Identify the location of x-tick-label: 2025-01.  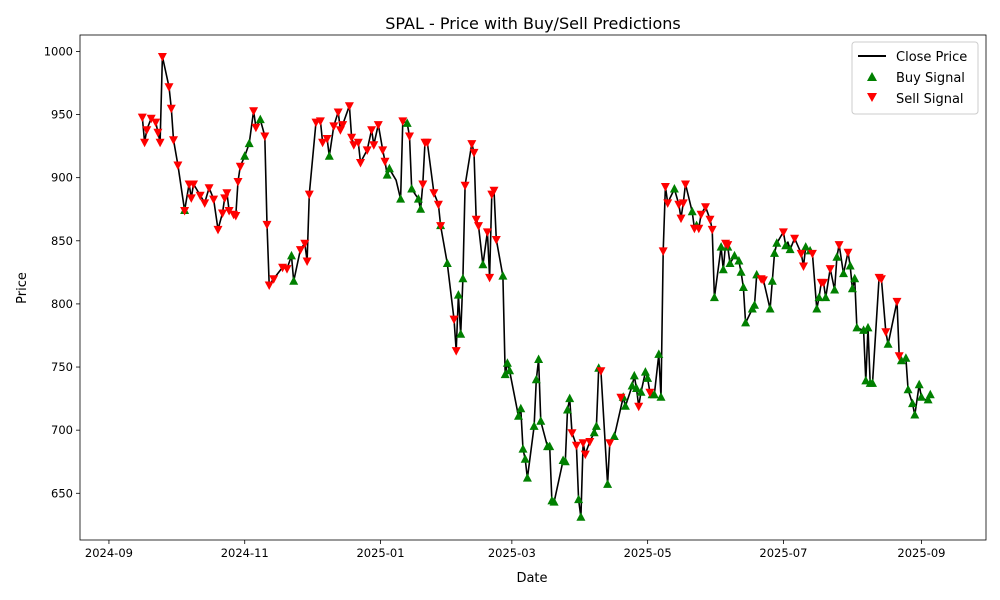
(380, 553).